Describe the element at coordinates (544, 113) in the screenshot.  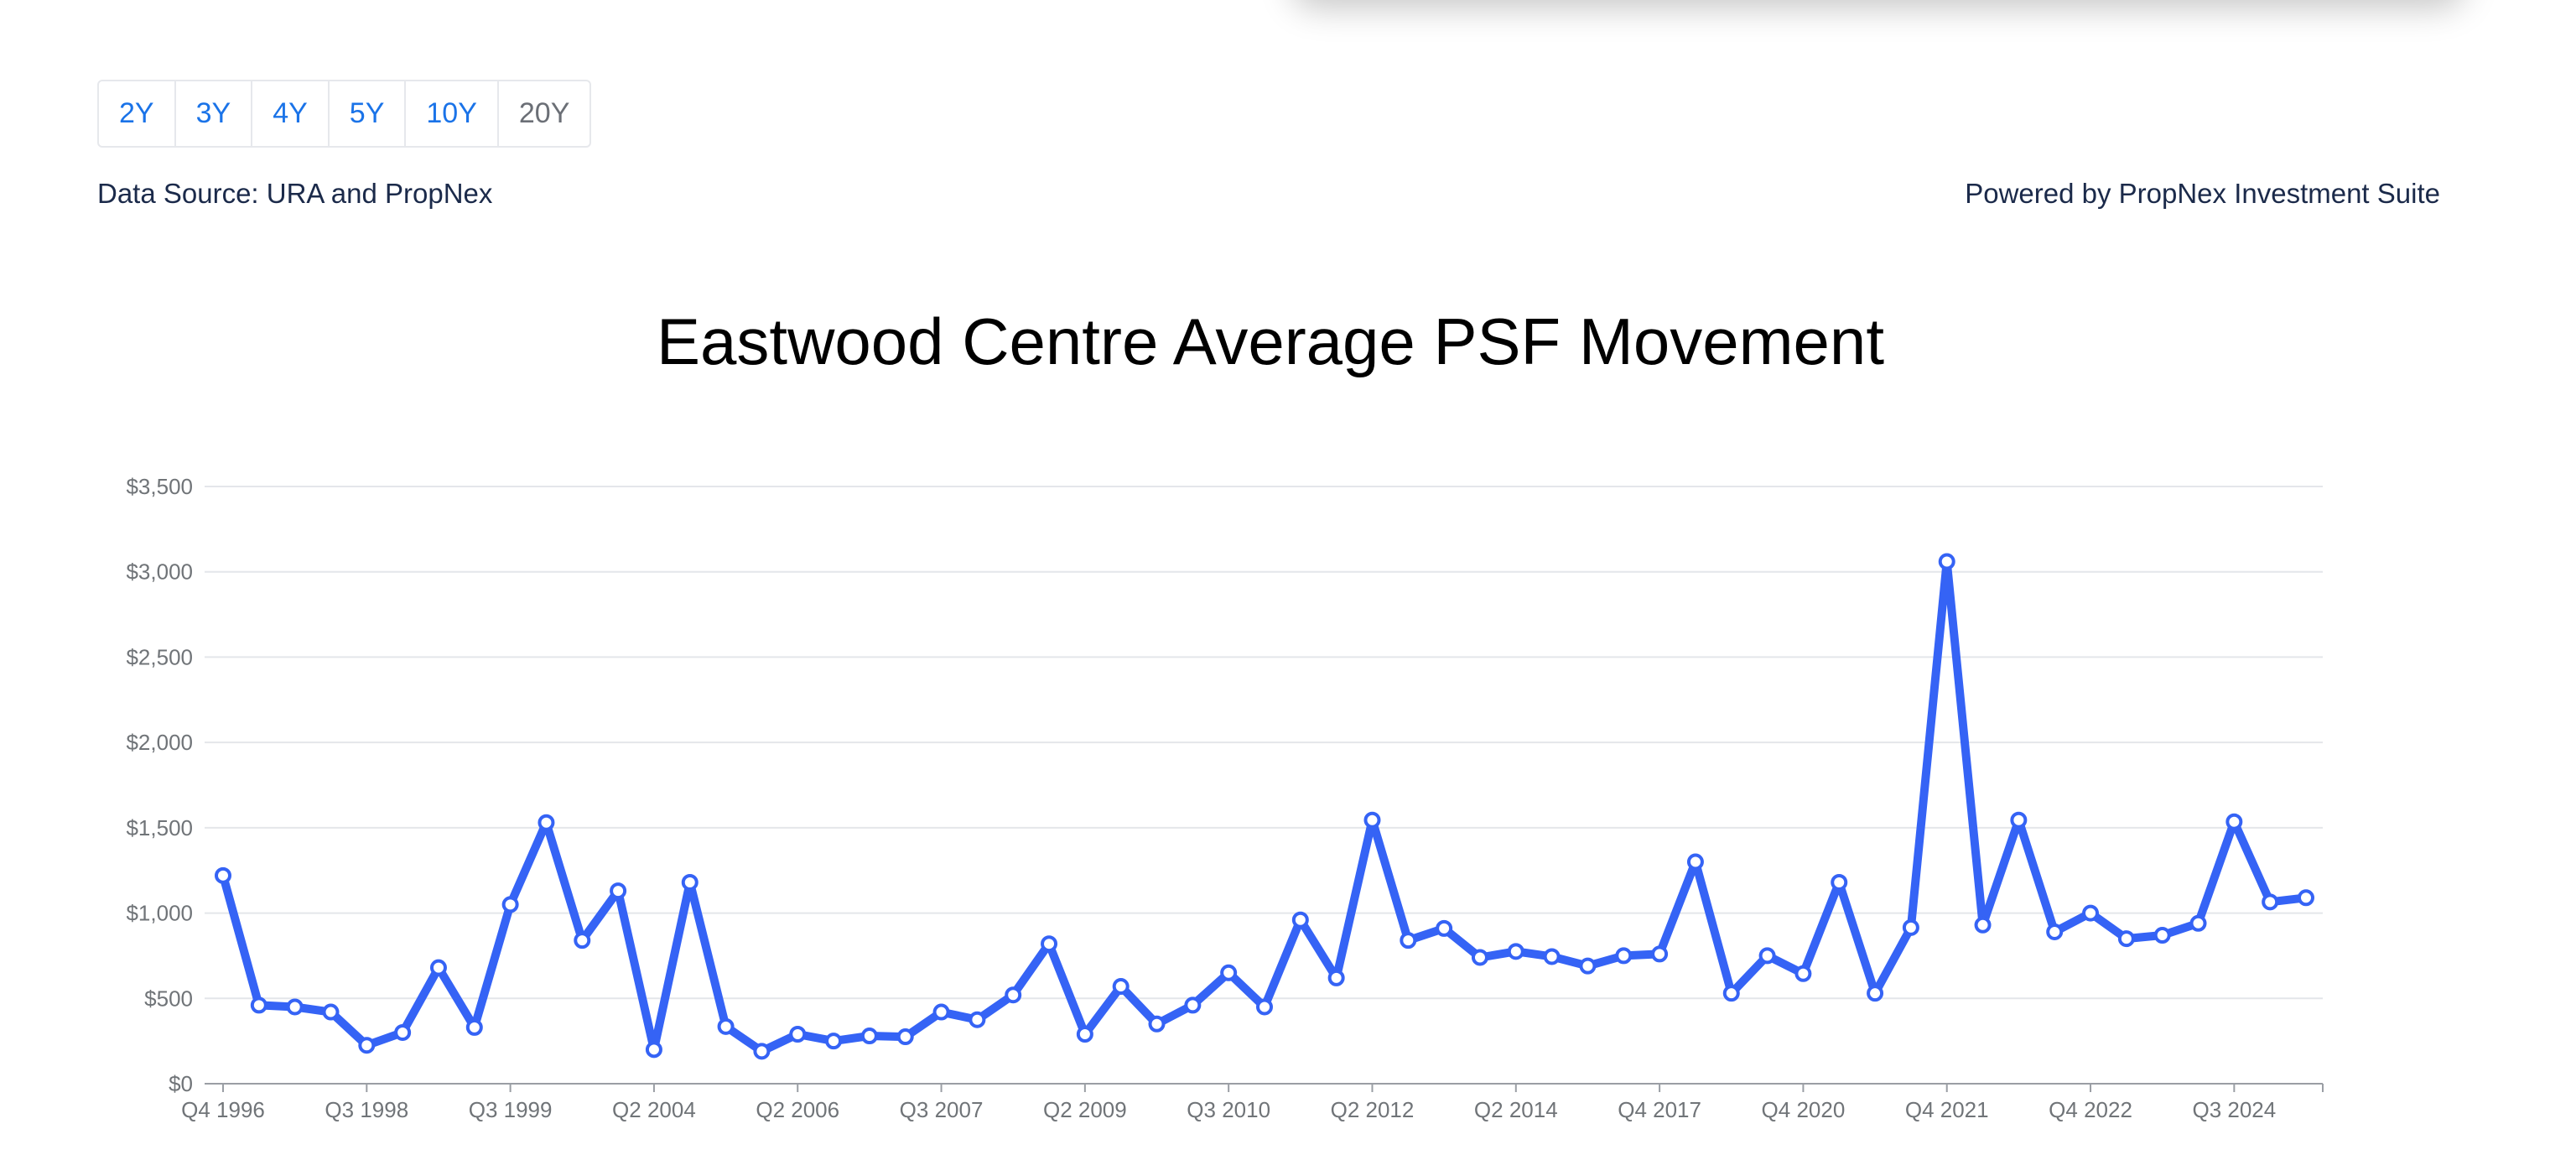
I see `range-tab-20y: 20Y` at that location.